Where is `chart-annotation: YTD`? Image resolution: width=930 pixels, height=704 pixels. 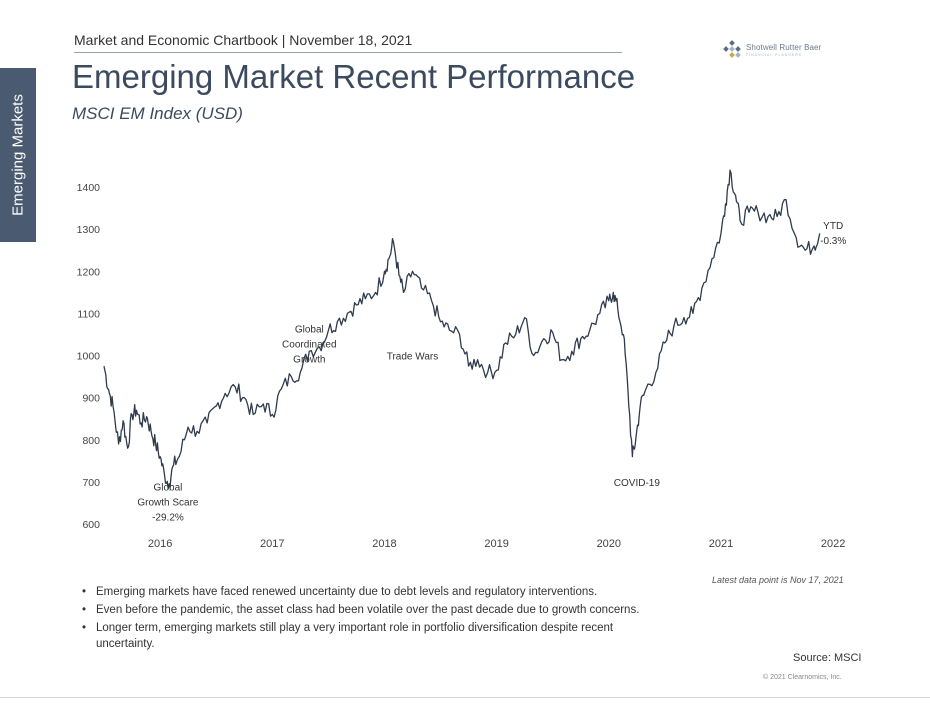
chart-annotation: YTD is located at coordinates (833, 226).